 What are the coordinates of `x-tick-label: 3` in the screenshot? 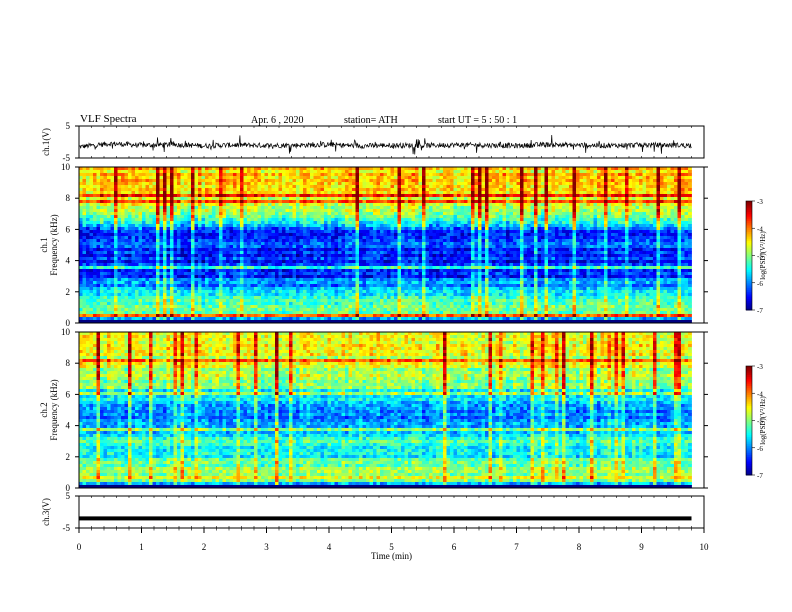 It's located at (266, 547).